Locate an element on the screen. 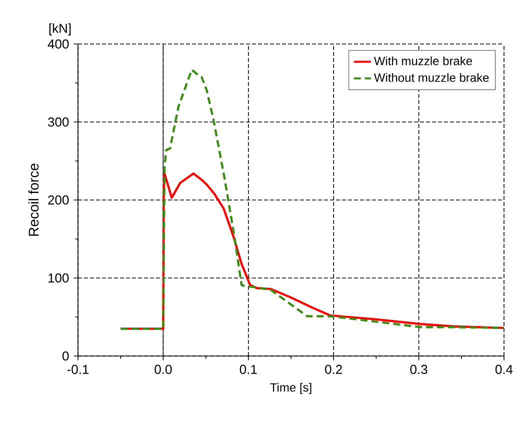 This screenshot has width=518, height=422. y-tick-label: 300 is located at coordinates (58, 122).